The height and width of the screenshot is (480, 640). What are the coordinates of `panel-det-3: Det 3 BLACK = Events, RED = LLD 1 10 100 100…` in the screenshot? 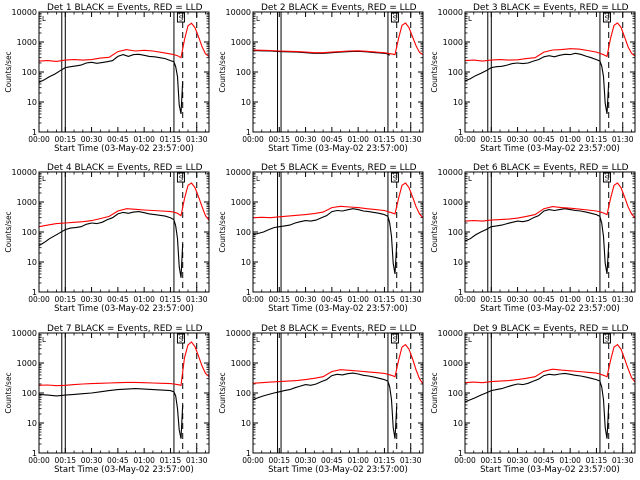 It's located at (533, 78).